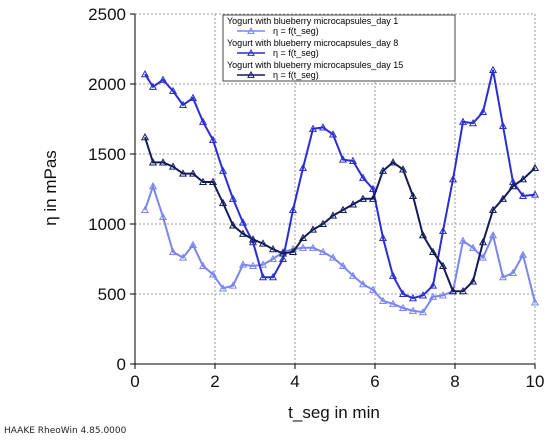 Image resolution: width=550 pixels, height=443 pixels. I want to click on legend-box, so click(339, 48).